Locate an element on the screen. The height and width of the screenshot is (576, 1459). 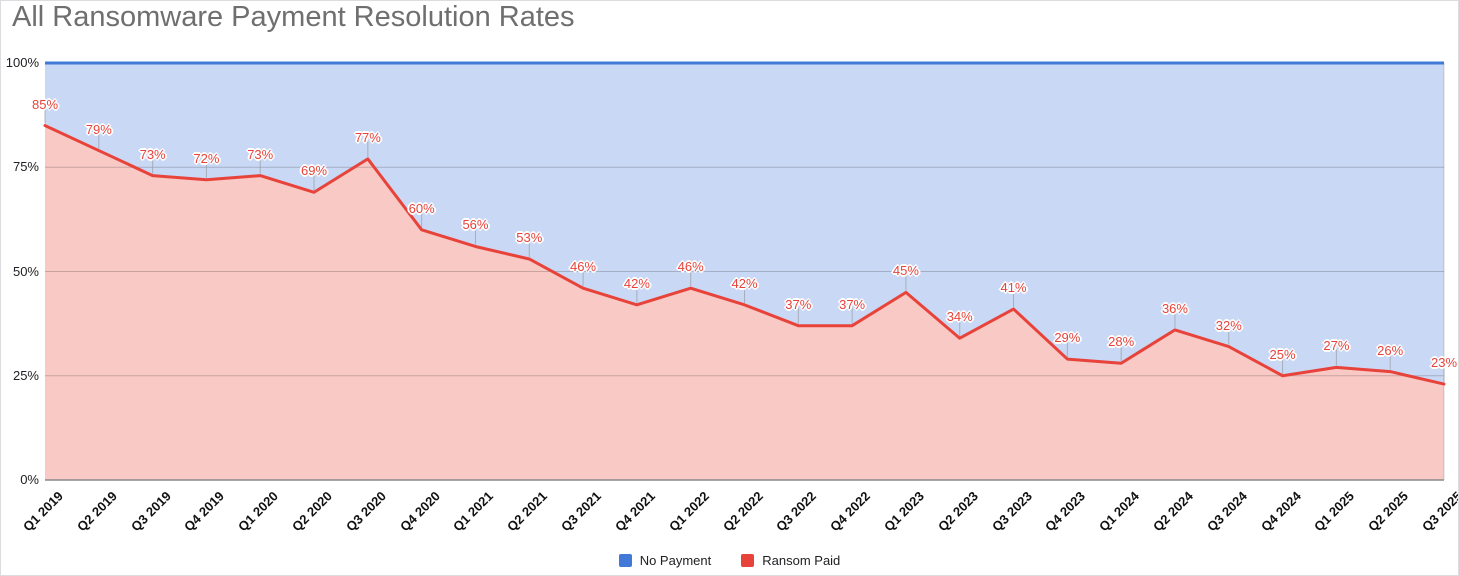
chart-title: All Ransomware Payment Resolution Rates is located at coordinates (293, 17).